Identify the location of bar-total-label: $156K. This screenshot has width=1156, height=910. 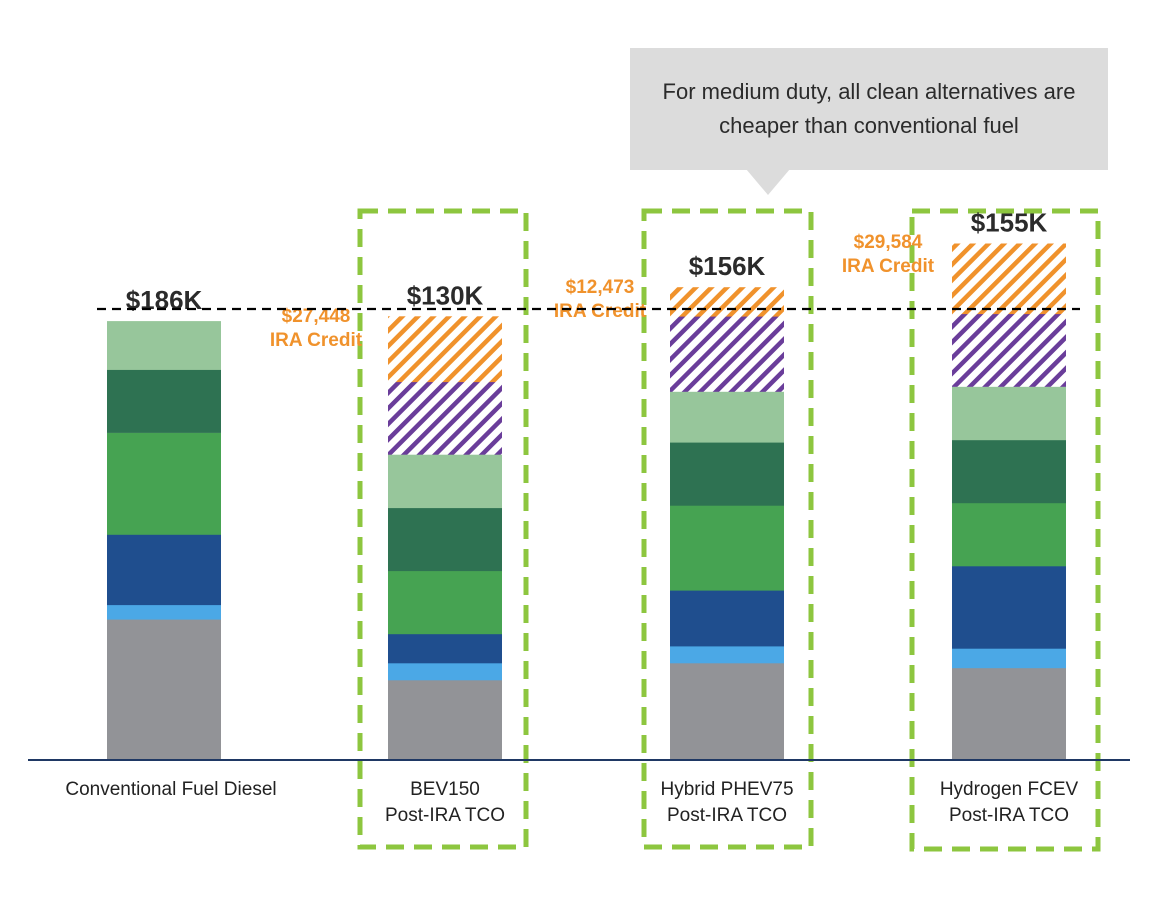
(727, 266).